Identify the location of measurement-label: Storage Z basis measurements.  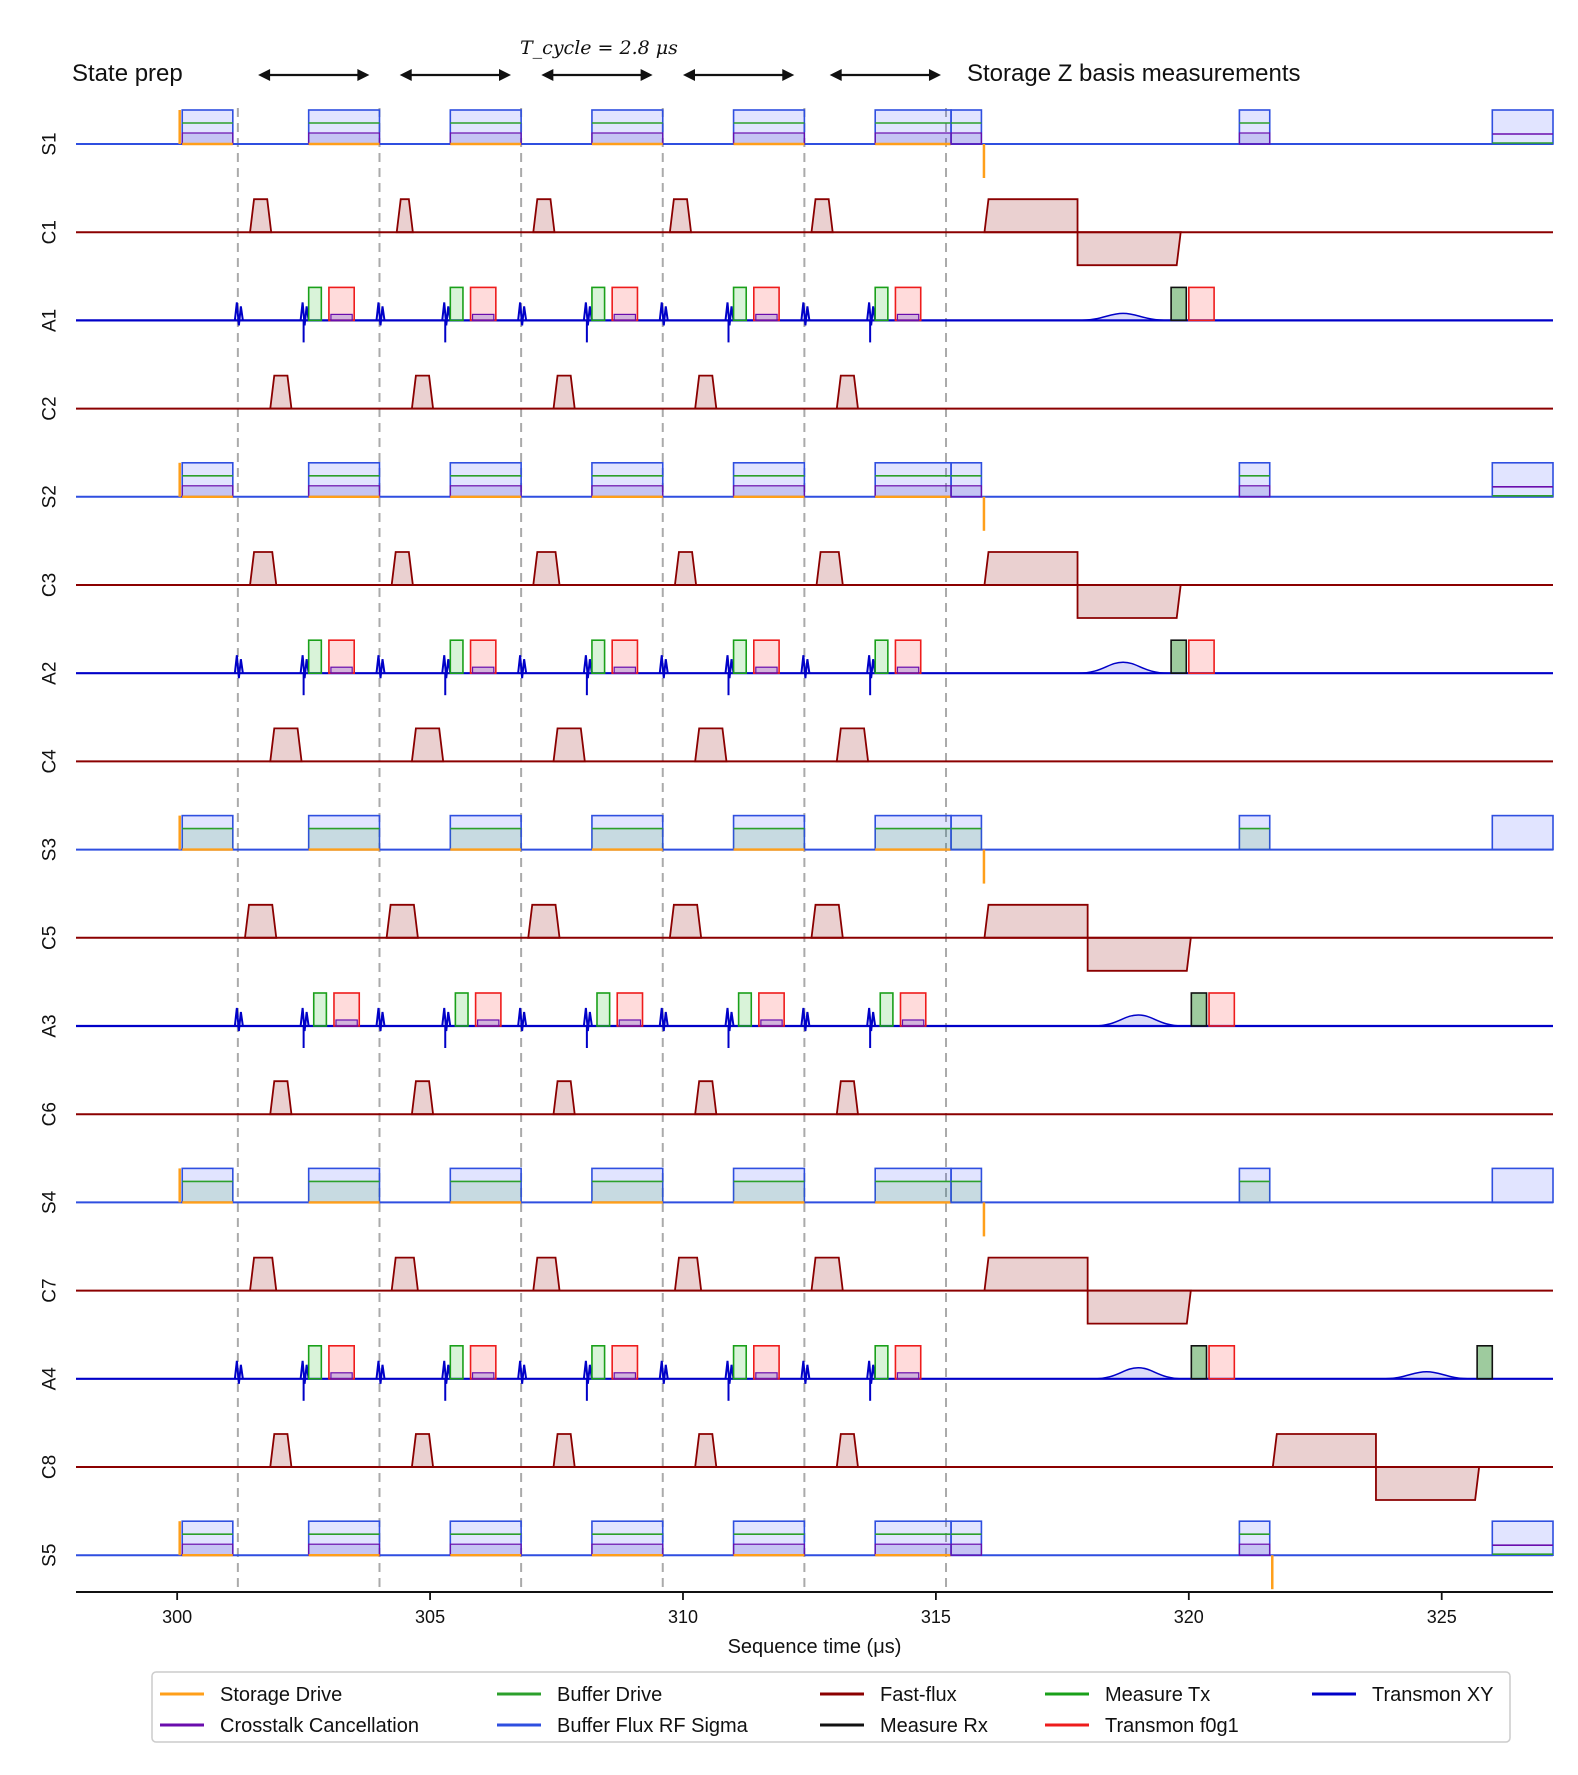
(1133, 73).